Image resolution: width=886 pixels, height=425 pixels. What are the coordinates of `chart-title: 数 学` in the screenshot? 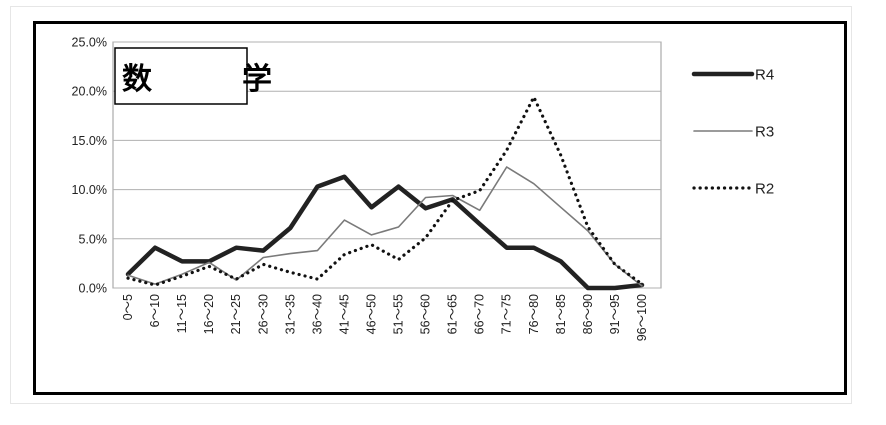 It's located at (212, 79).